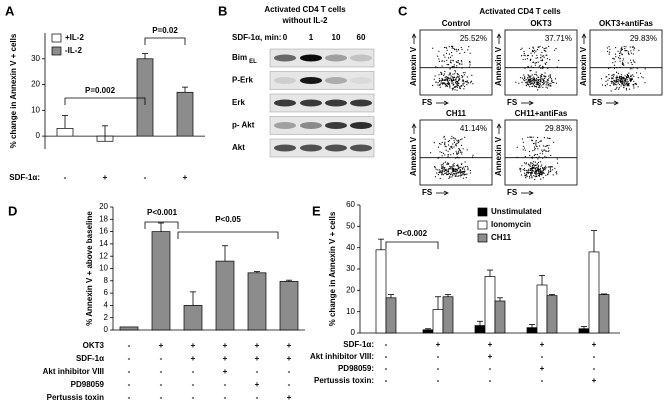 The height and width of the screenshot is (403, 671). What do you see at coordinates (428, 329) in the screenshot?
I see `error-bar` at bounding box center [428, 329].